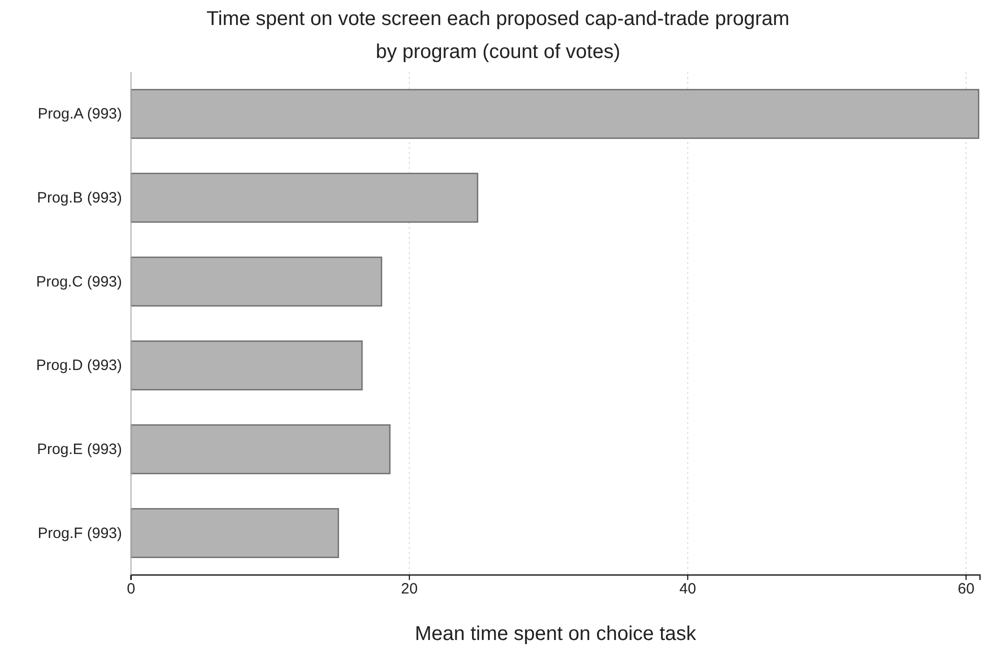 This screenshot has height=652, width=982. I want to click on x-tick-label: 60, so click(966, 589).